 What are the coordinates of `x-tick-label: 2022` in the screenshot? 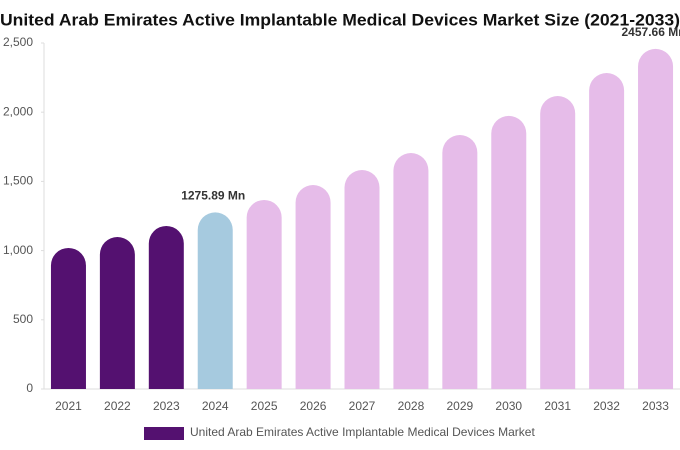 It's located at (117, 406).